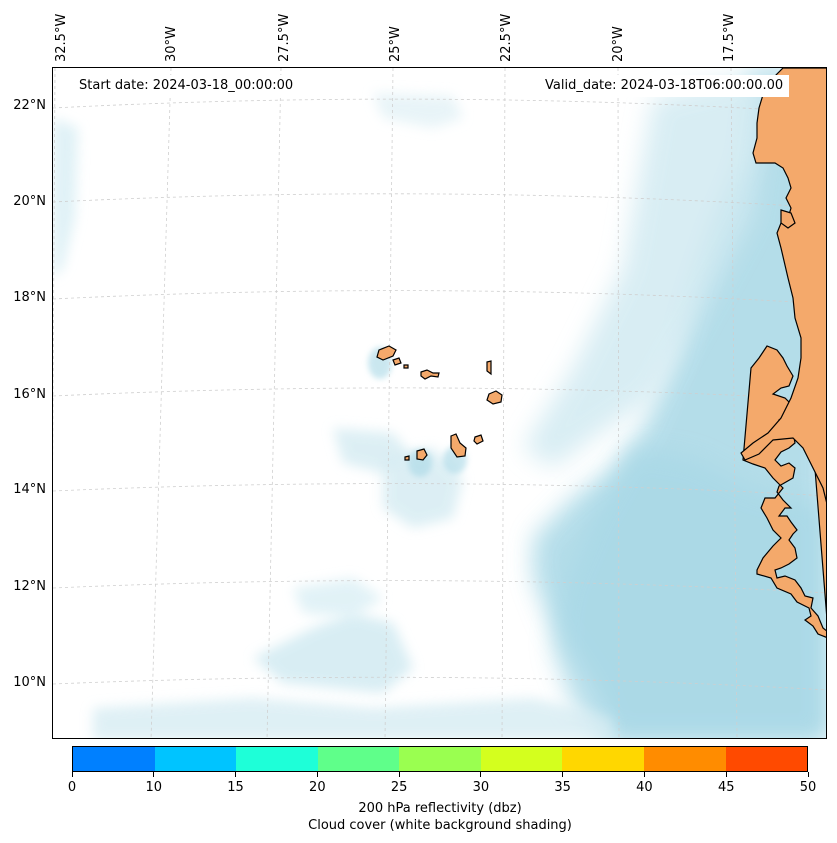 The width and height of the screenshot is (837, 843). I want to click on lat-label-16n: 16°N, so click(29, 394).